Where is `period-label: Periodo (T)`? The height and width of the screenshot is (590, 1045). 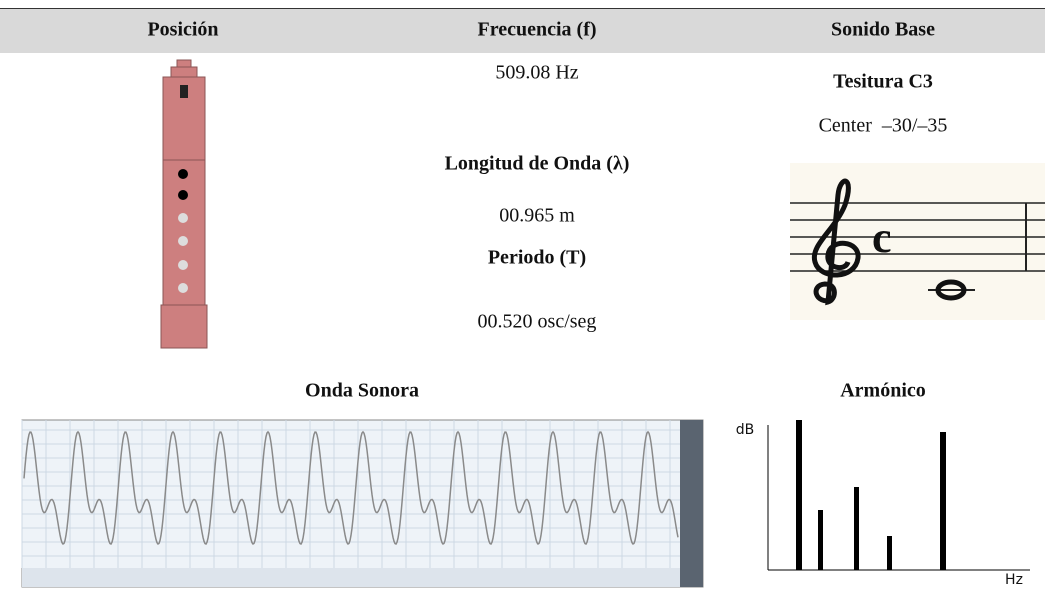 period-label: Periodo (T) is located at coordinates (537, 257).